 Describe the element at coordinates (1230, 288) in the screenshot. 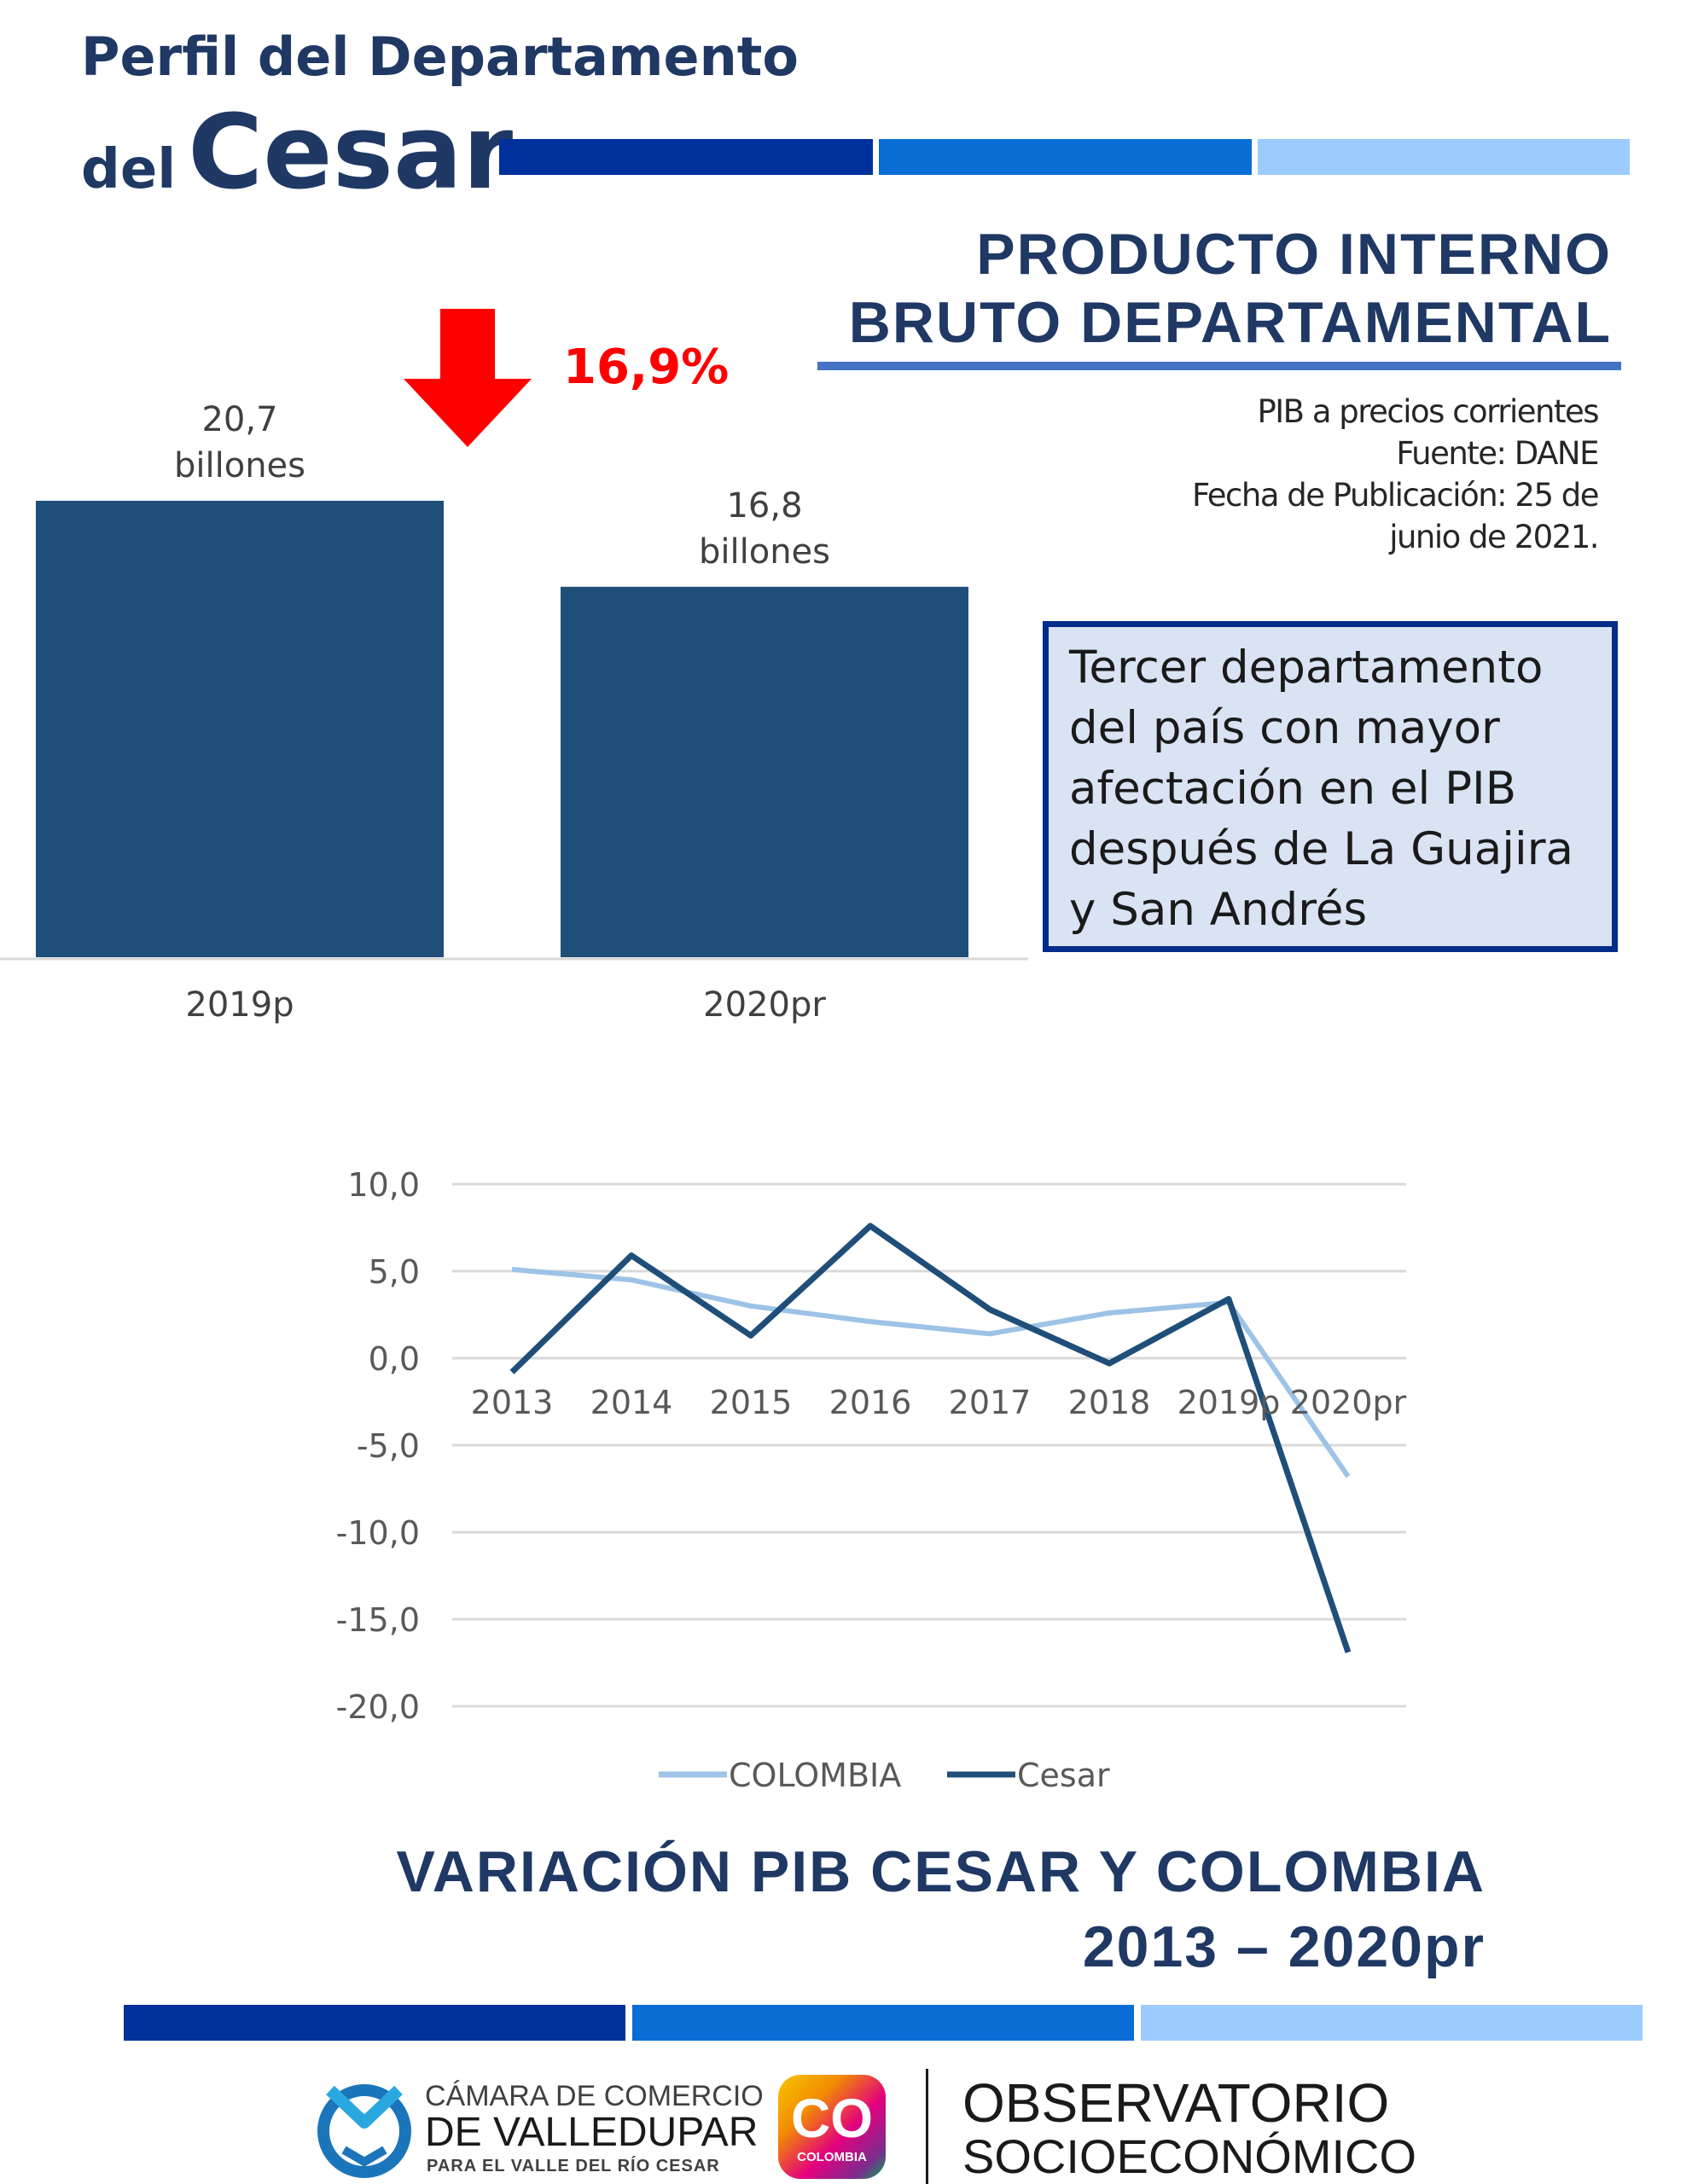

I see `section-title: PRODUCTO INTERNO BRUTO DEPARTAMENTAL` at that location.